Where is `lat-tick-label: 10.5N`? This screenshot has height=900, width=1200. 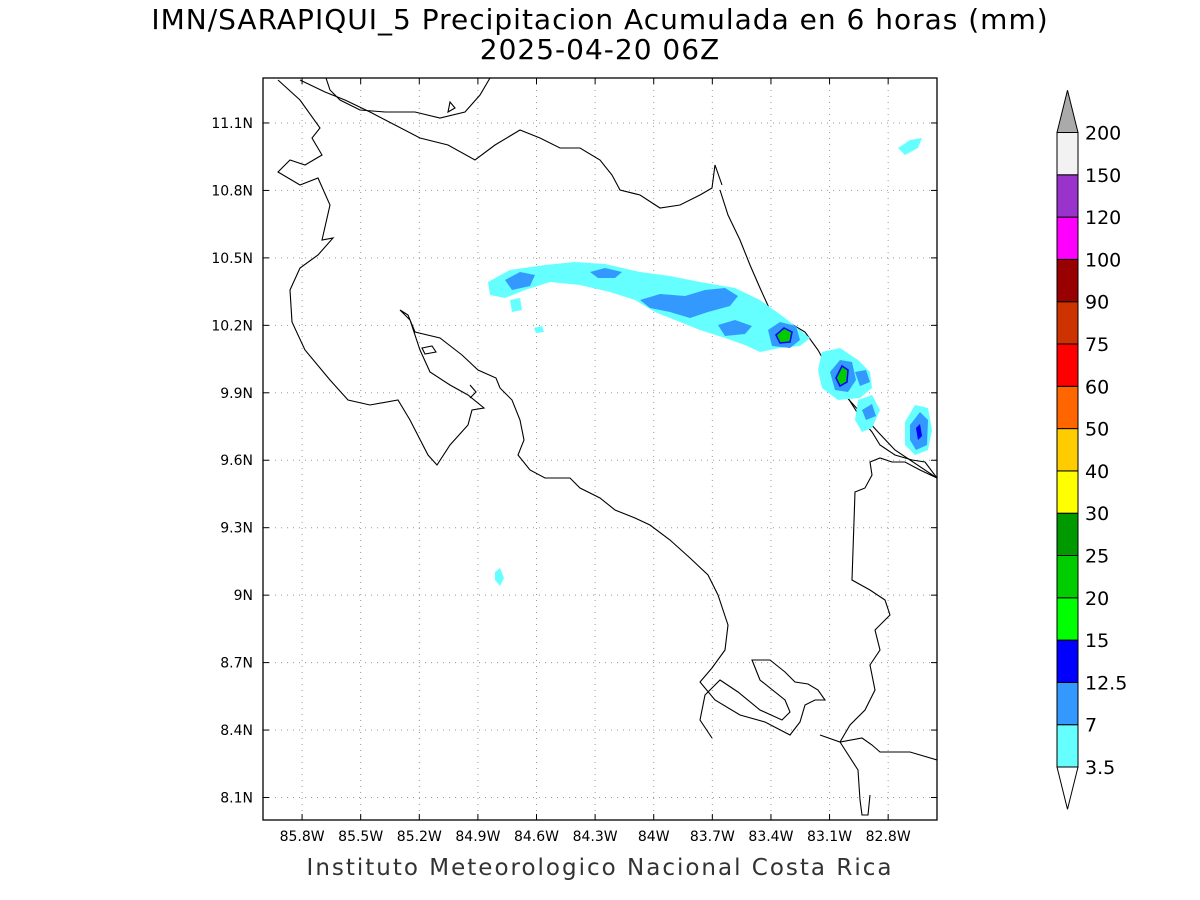
lat-tick-label: 10.5N is located at coordinates (232, 259).